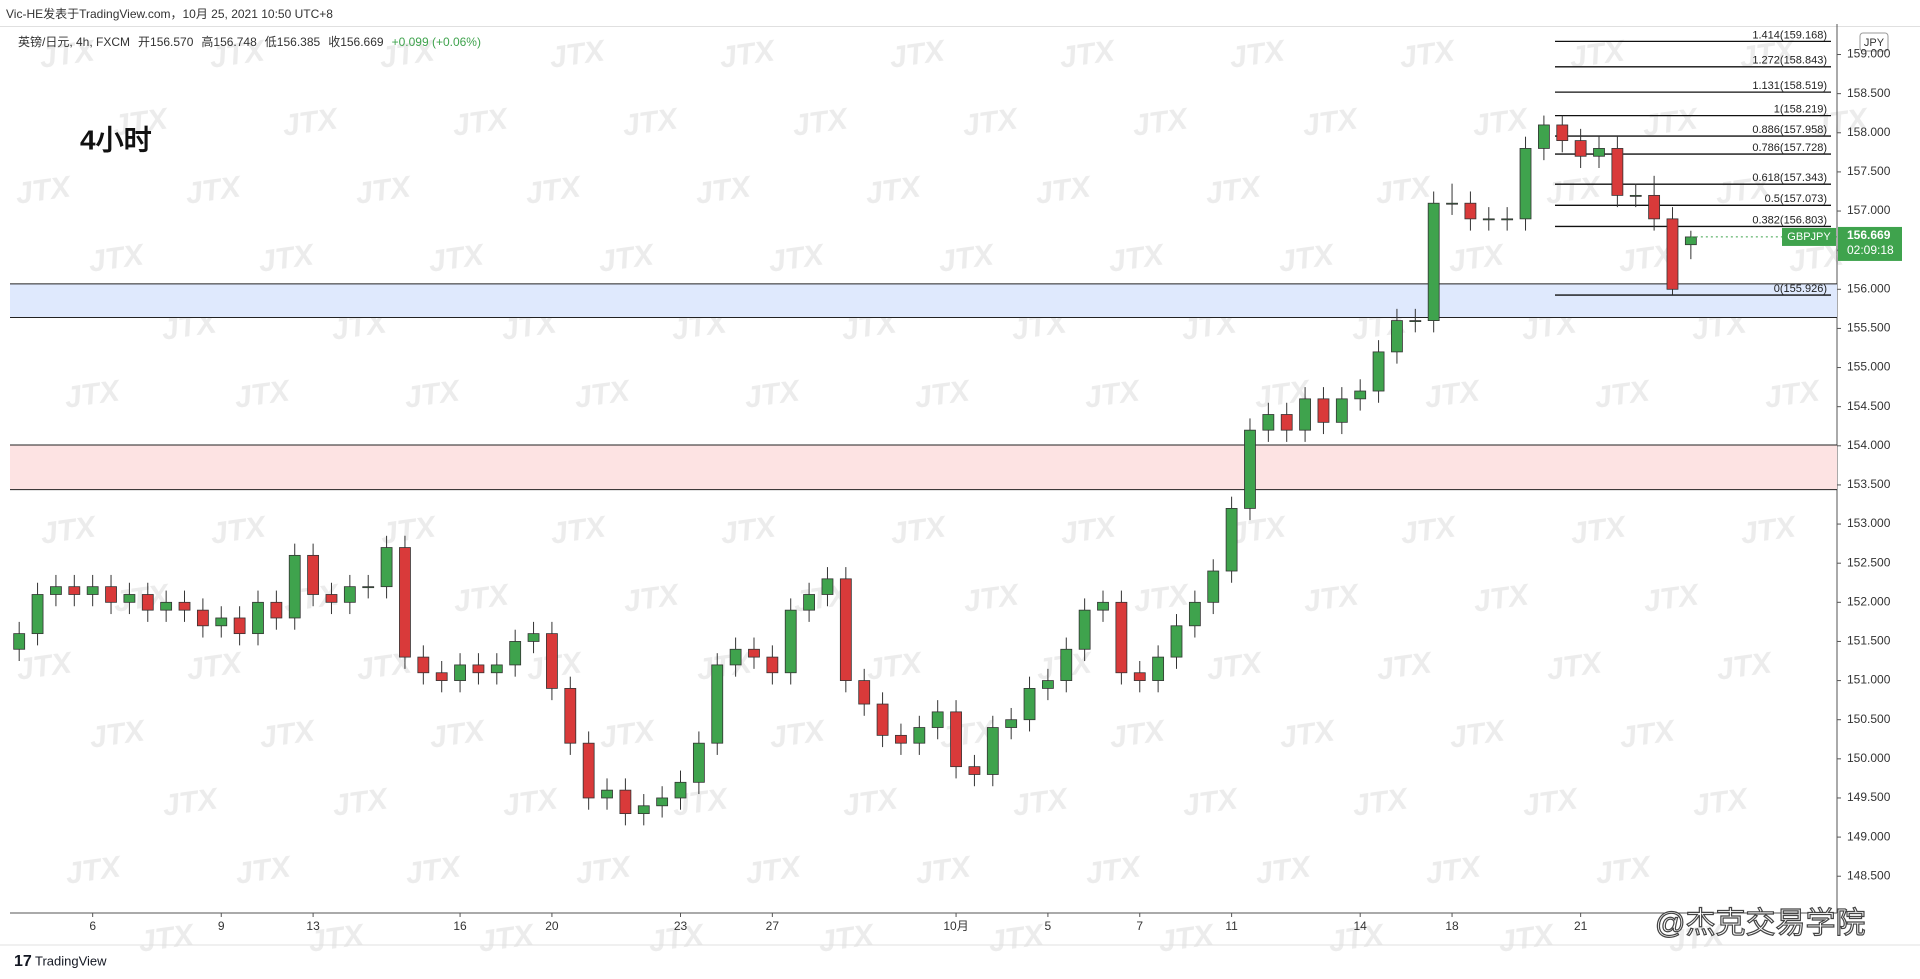 The image size is (1920, 979). Describe the element at coordinates (1869, 836) in the screenshot. I see `y-tick-label: 149.000` at that location.